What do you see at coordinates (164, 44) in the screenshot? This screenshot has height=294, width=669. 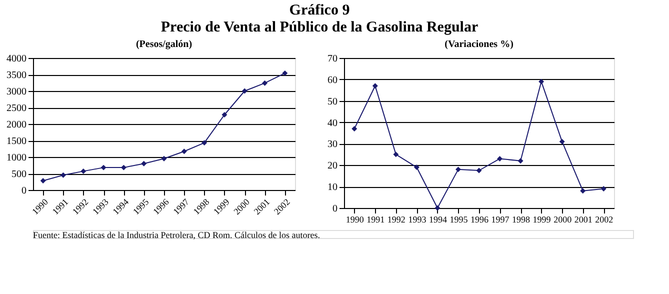 I see `chart-title: (Pesos/galón)` at bounding box center [164, 44].